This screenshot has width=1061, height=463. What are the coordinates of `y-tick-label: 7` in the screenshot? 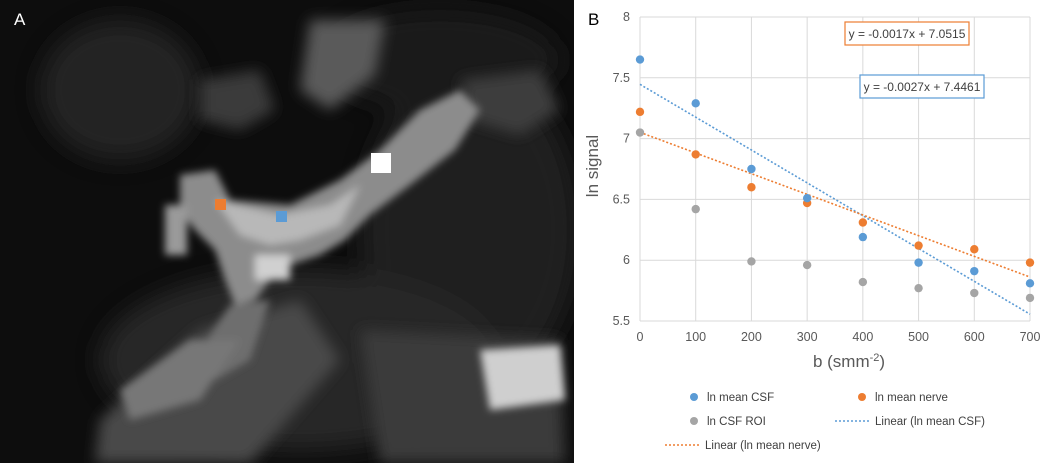 It's located at (626, 139).